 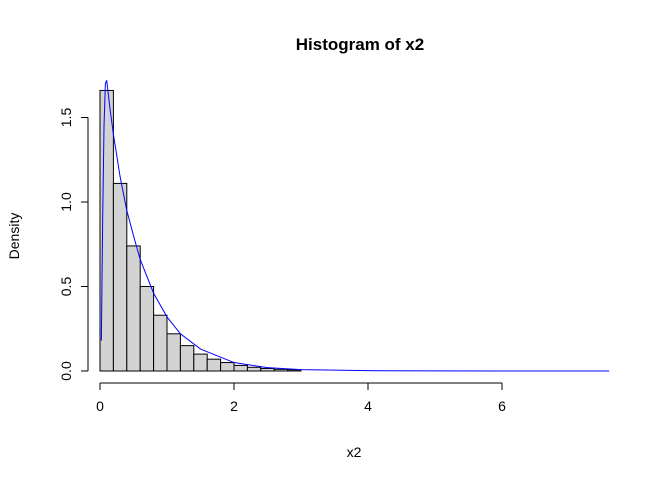 I want to click on x-tick-label: 4, so click(x=368, y=406).